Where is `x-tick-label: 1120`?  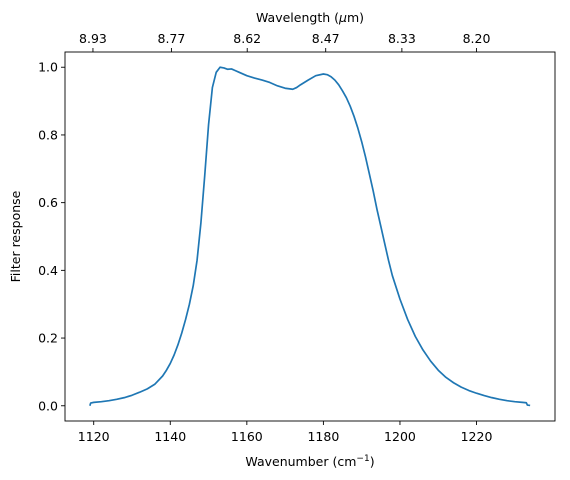
x-tick-label: 1120 is located at coordinates (94, 436).